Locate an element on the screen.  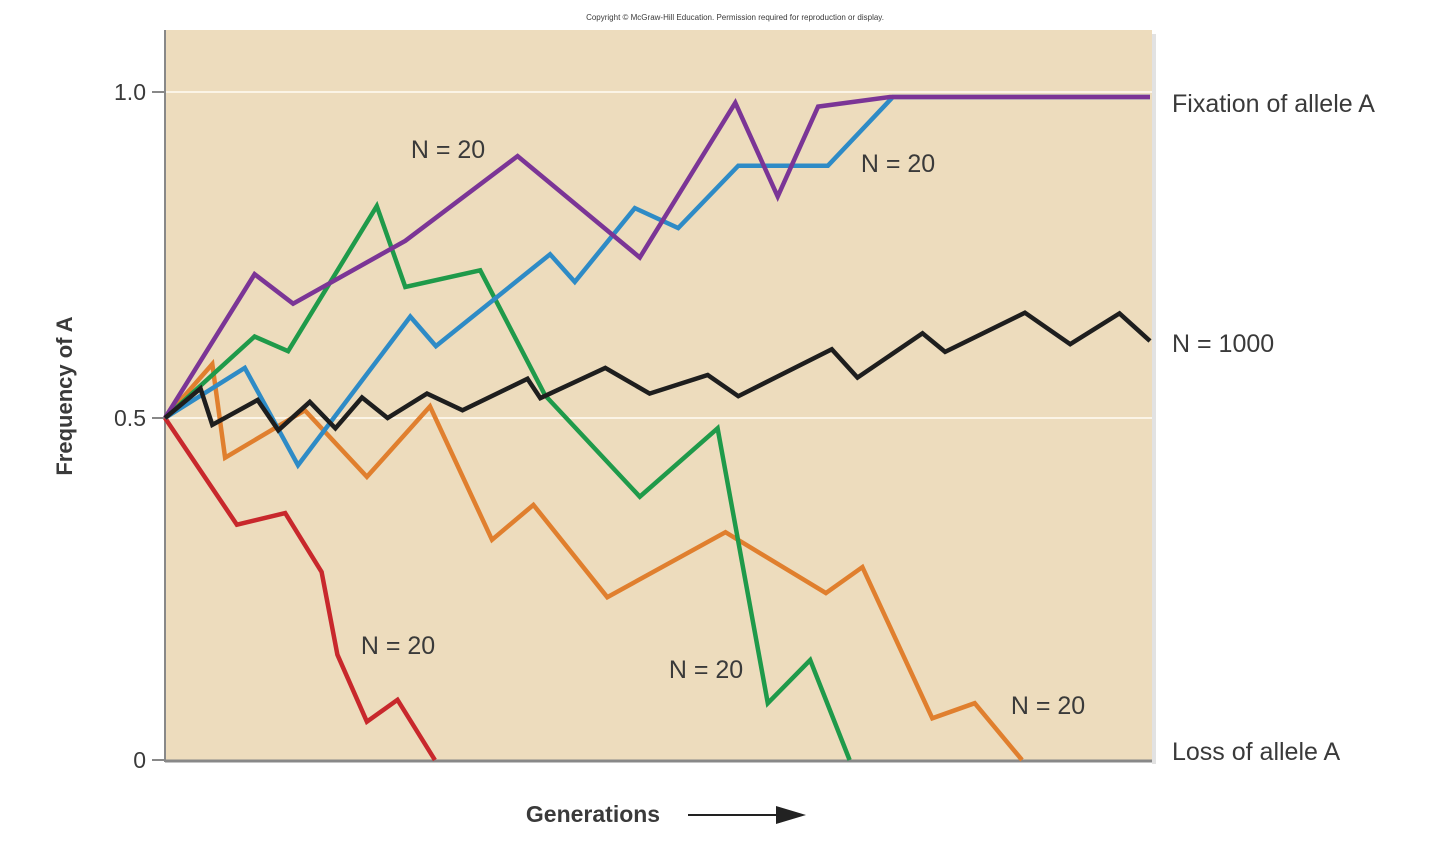
x-axis-label: Generations is located at coordinates (593, 814).